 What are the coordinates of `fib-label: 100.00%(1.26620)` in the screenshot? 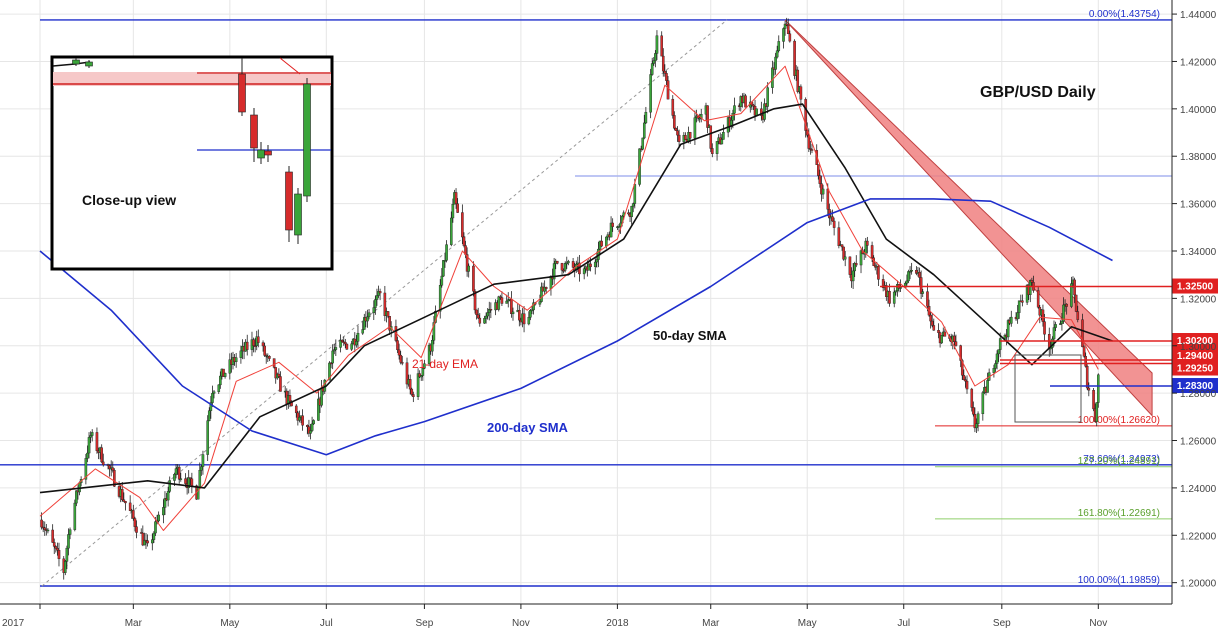 It's located at (1119, 420).